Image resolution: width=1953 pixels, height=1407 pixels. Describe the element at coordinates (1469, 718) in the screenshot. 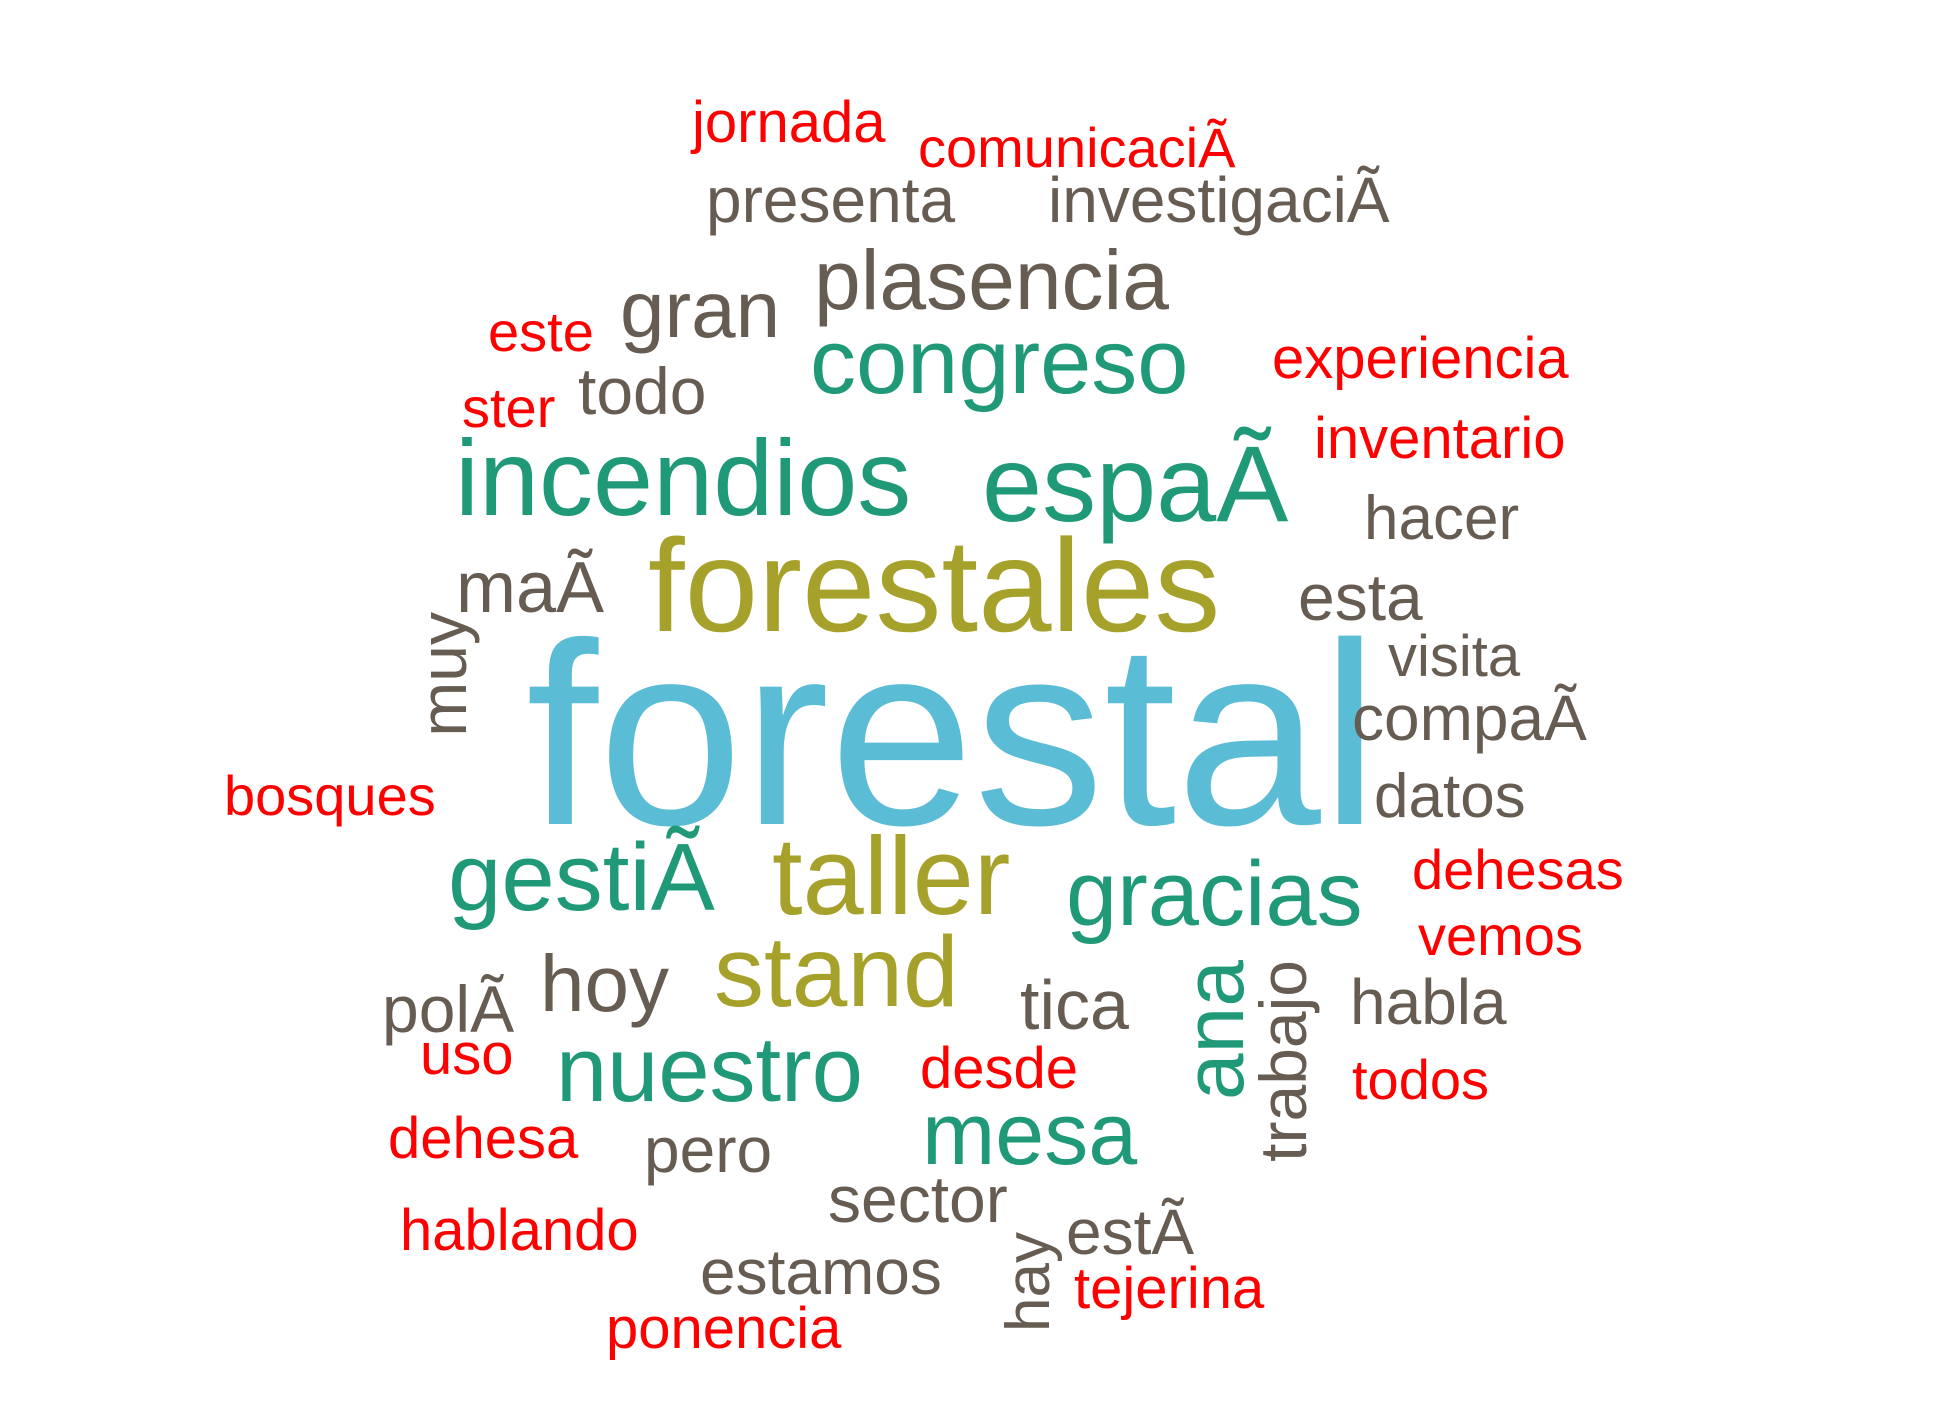

I see `word-compa: compaÃ` at that location.